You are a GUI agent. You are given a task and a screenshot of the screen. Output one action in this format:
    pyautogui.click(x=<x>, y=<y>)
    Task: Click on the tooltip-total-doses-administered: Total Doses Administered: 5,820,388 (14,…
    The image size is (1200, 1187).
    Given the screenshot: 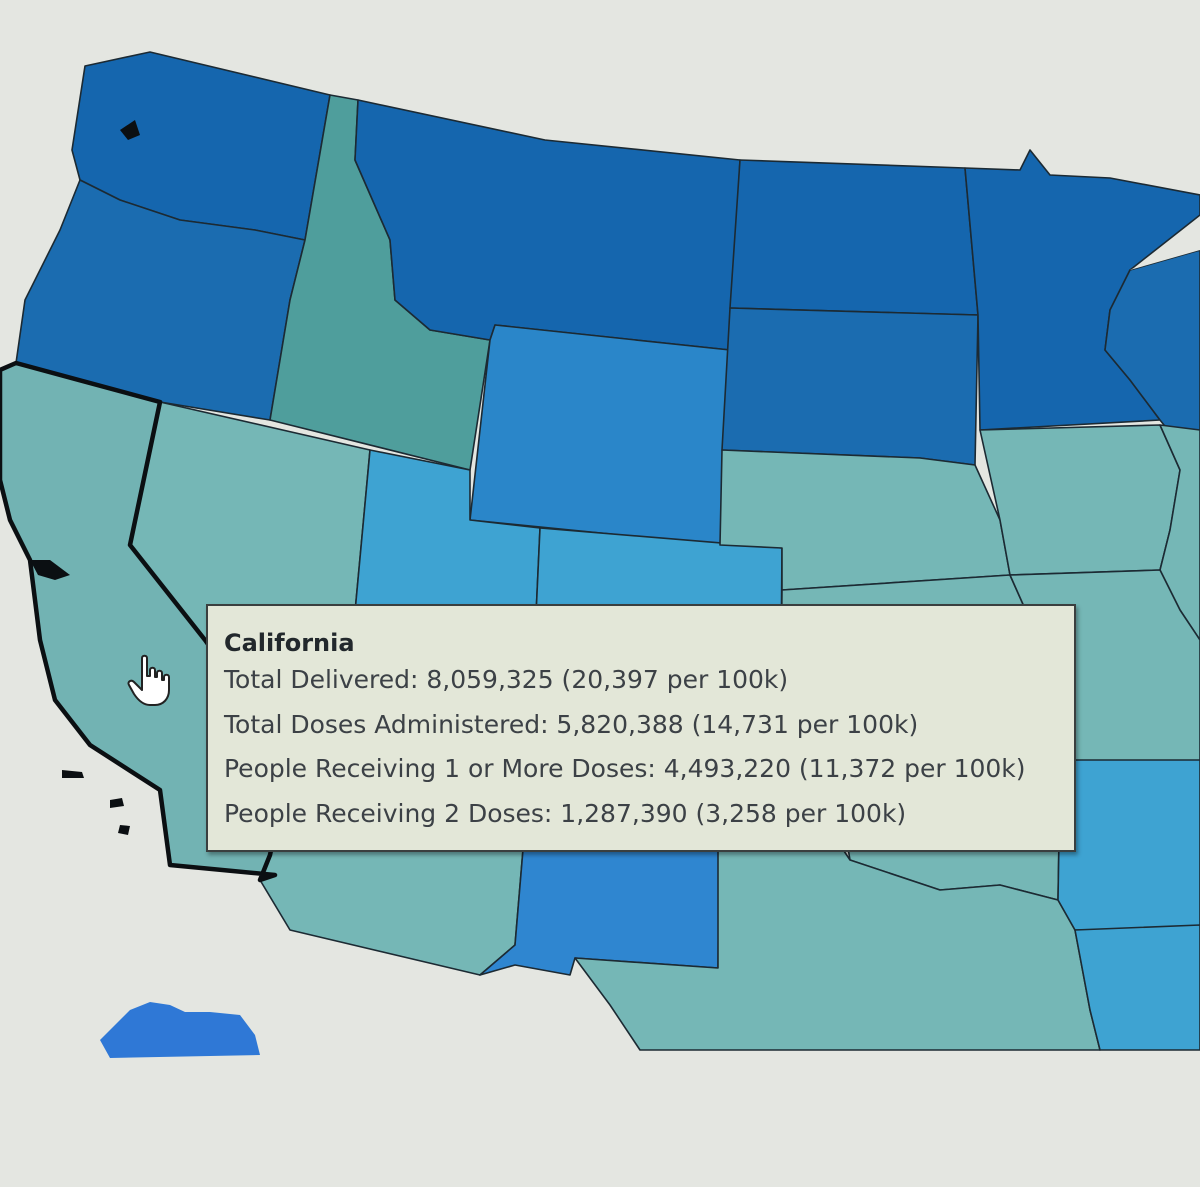 What is the action you would take?
    pyautogui.click(x=571, y=724)
    